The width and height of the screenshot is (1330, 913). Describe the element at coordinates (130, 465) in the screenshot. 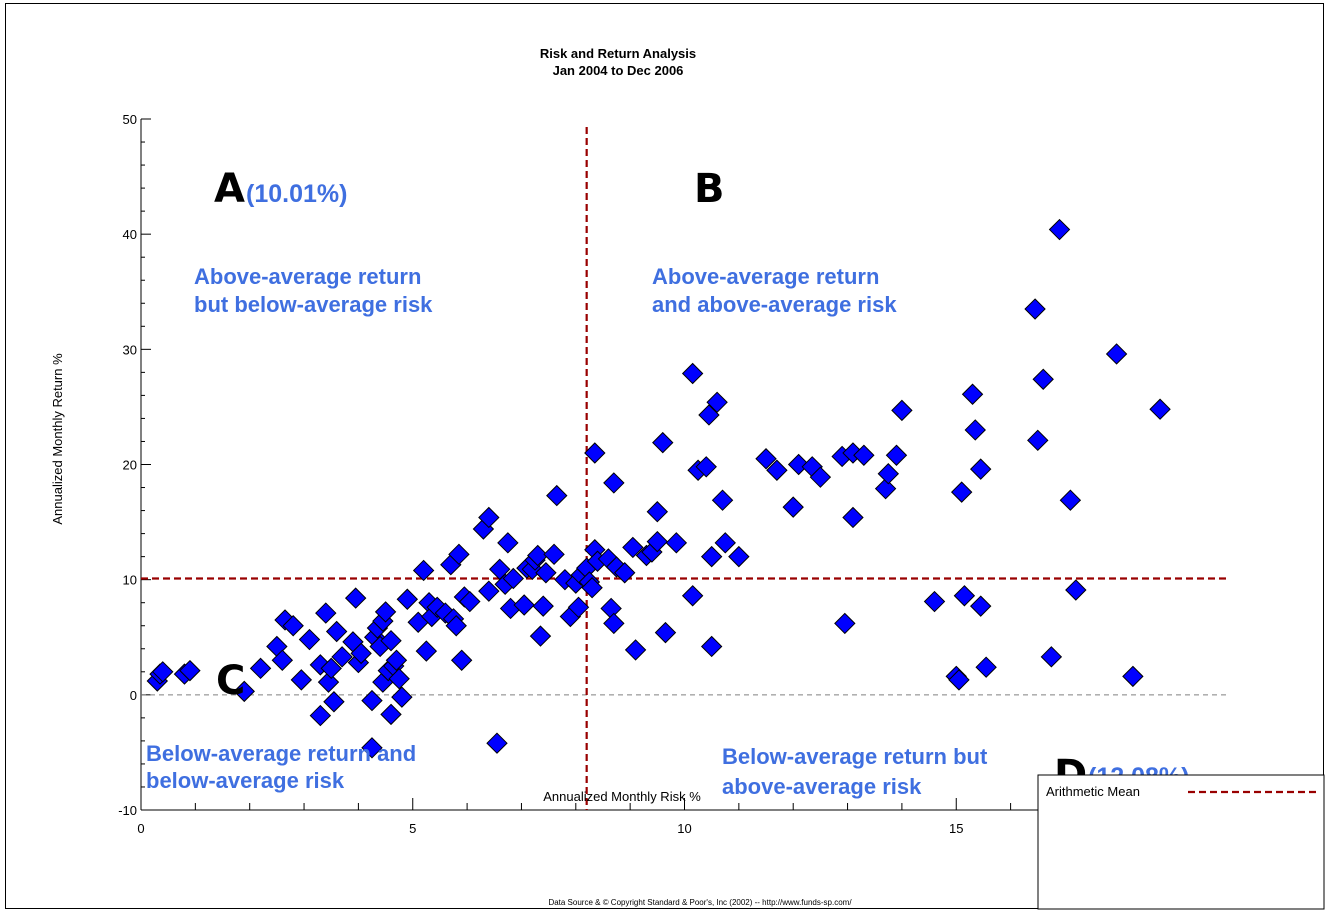

I see `y-tick-label: 20` at that location.